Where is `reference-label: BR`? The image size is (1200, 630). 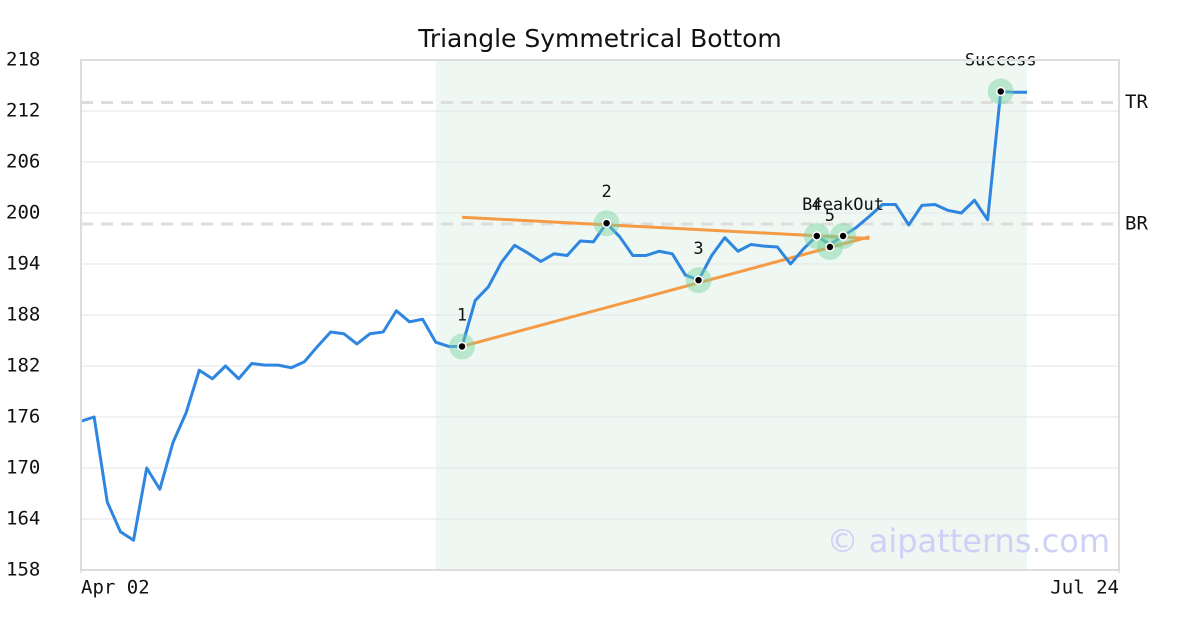
reference-label: BR is located at coordinates (1136, 224).